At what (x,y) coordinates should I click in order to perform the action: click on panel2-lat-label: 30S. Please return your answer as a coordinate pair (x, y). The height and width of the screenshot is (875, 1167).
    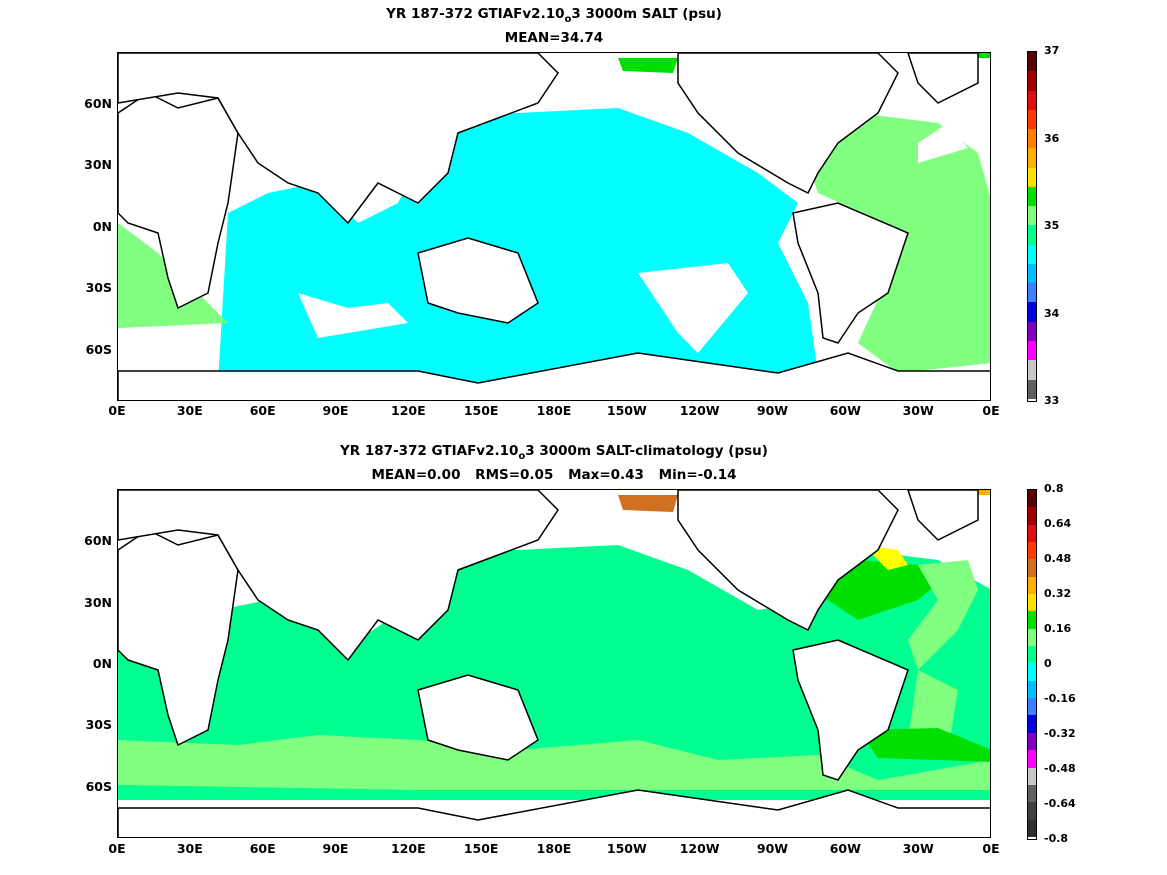
    Looking at the image, I should click on (98, 724).